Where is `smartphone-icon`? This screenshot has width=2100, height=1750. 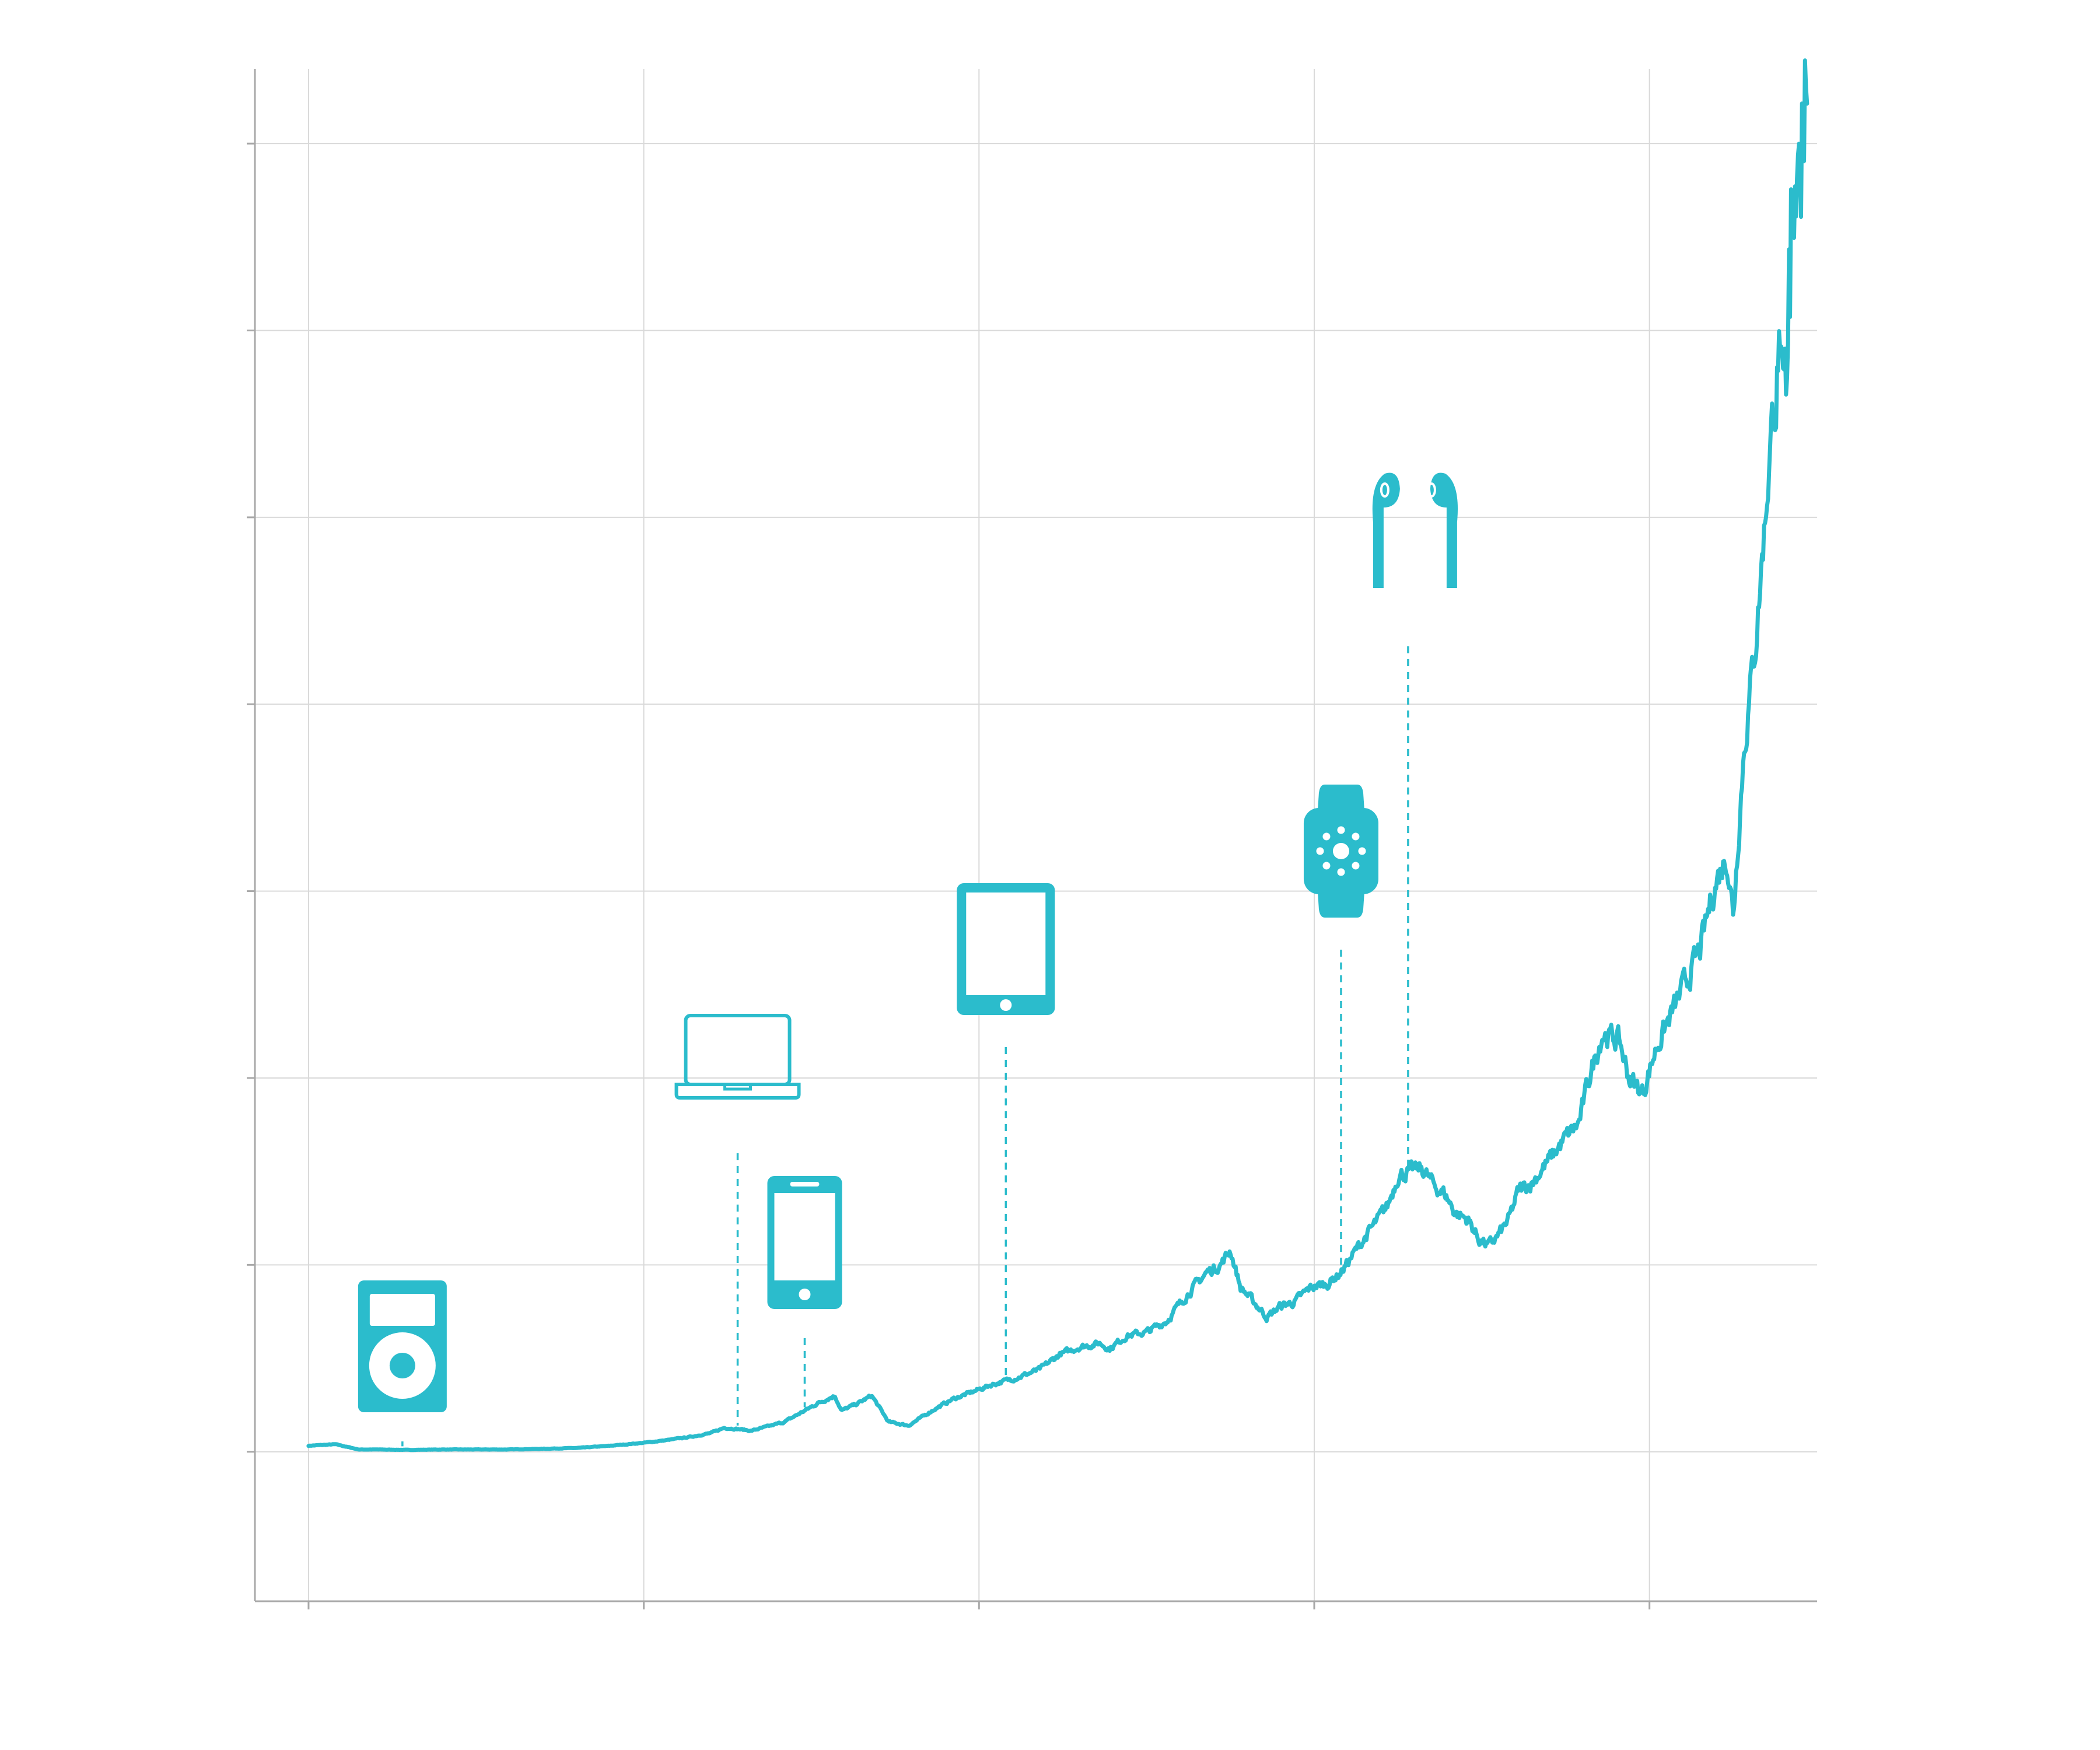 smartphone-icon is located at coordinates (804, 1242).